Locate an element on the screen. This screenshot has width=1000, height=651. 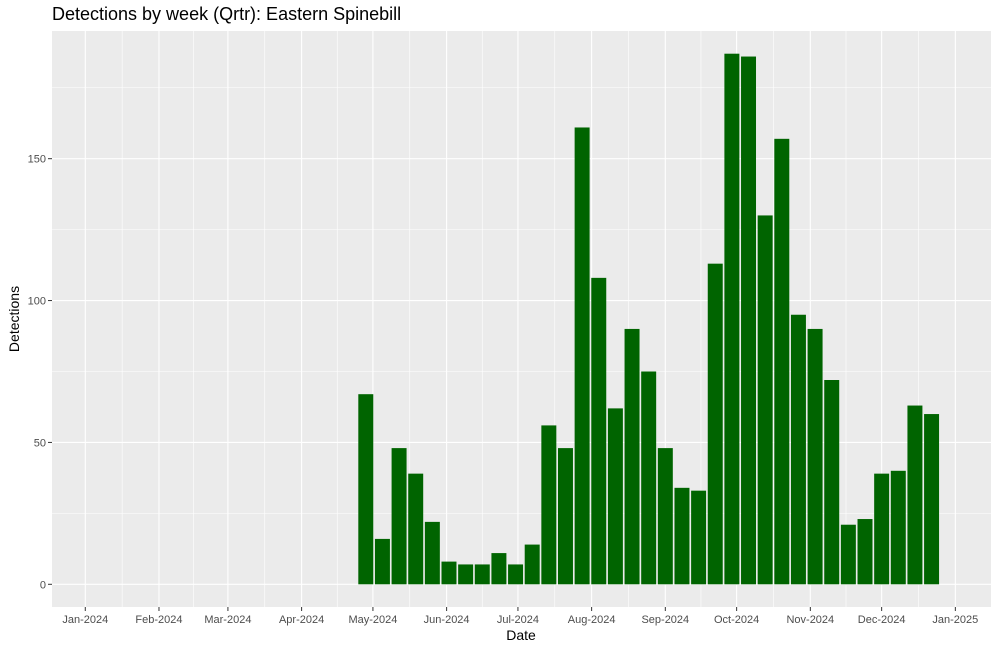
y-tick-label: 150 is located at coordinates (37, 160).